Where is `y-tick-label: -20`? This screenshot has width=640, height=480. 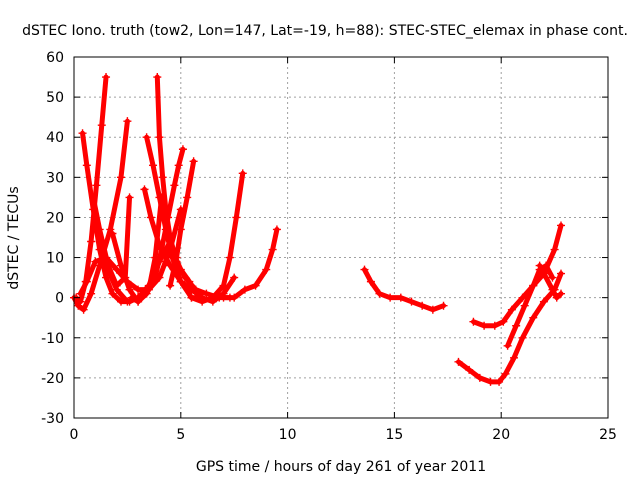
y-tick-label: -20 is located at coordinates (52, 379).